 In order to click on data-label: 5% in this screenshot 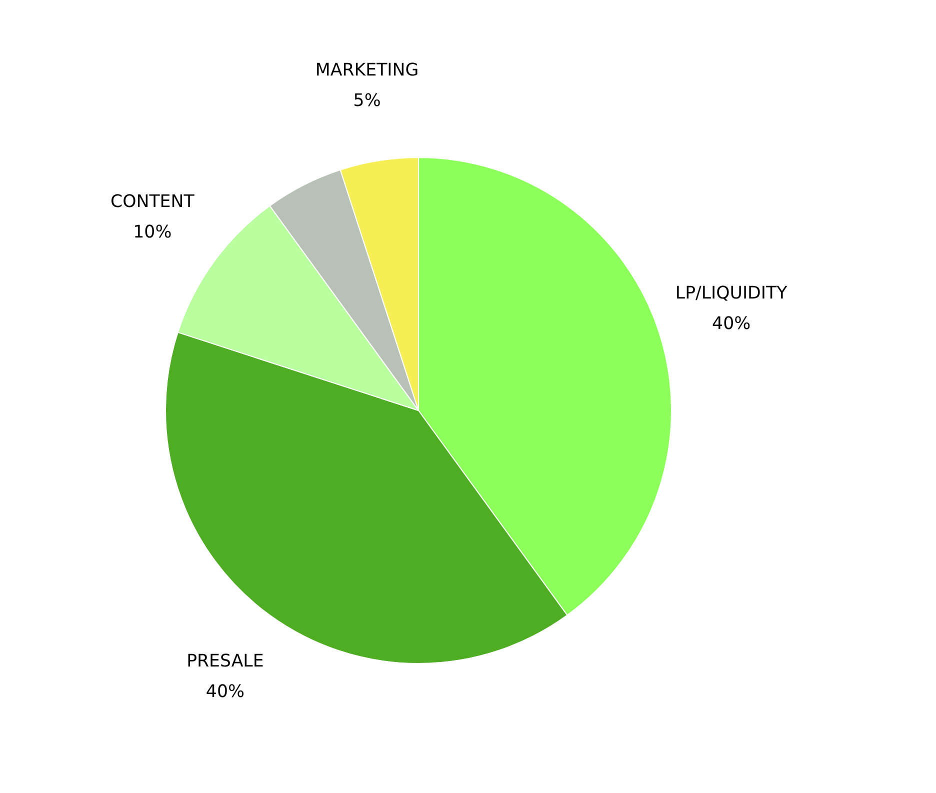, I will do `click(367, 100)`.